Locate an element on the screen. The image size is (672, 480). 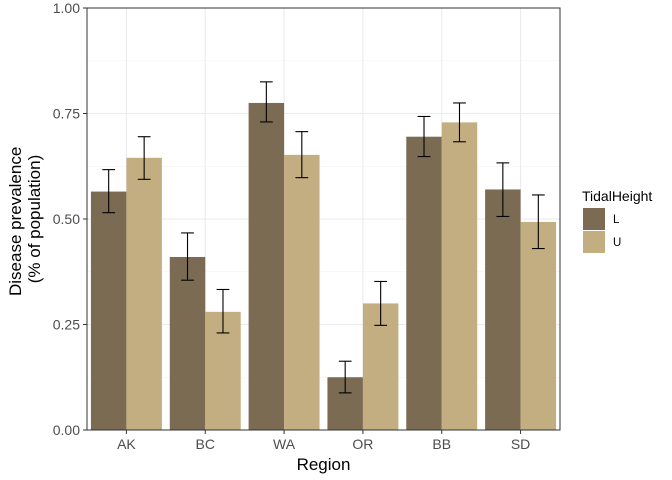
y-tick-label: 0.00 is located at coordinates (66, 430).